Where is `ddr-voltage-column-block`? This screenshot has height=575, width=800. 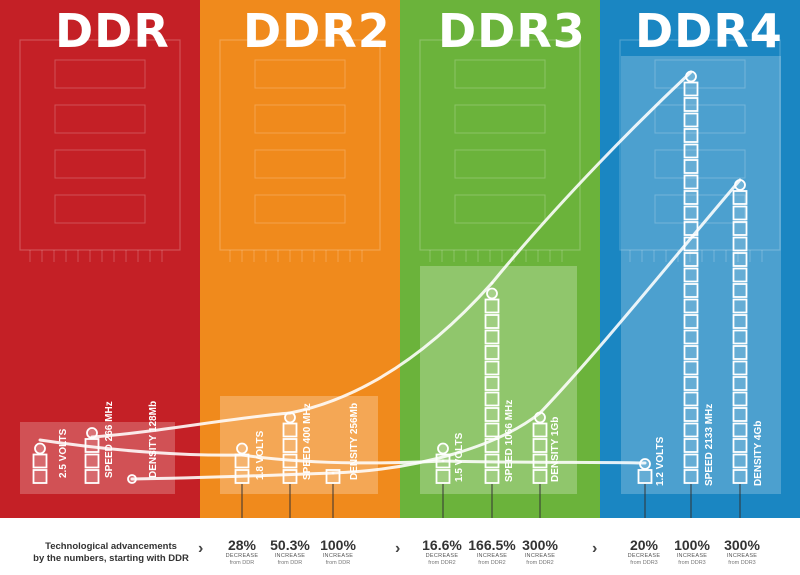
ddr-voltage-column-block is located at coordinates (40, 476).